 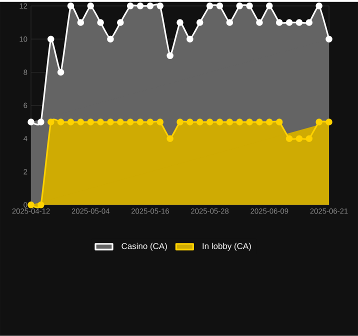 I want to click on legend-label: In lobby (CA), so click(x=226, y=246).